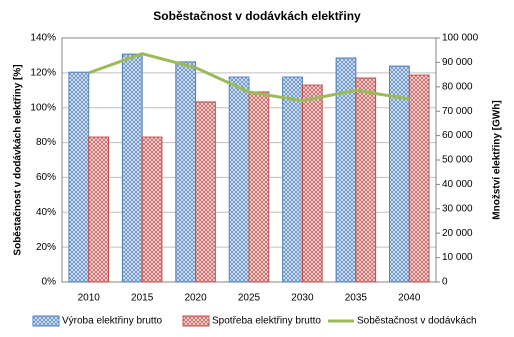 The height and width of the screenshot is (337, 514). Describe the element at coordinates (457, 135) in the screenshot. I see `y2-tick-label: 60 000` at that location.